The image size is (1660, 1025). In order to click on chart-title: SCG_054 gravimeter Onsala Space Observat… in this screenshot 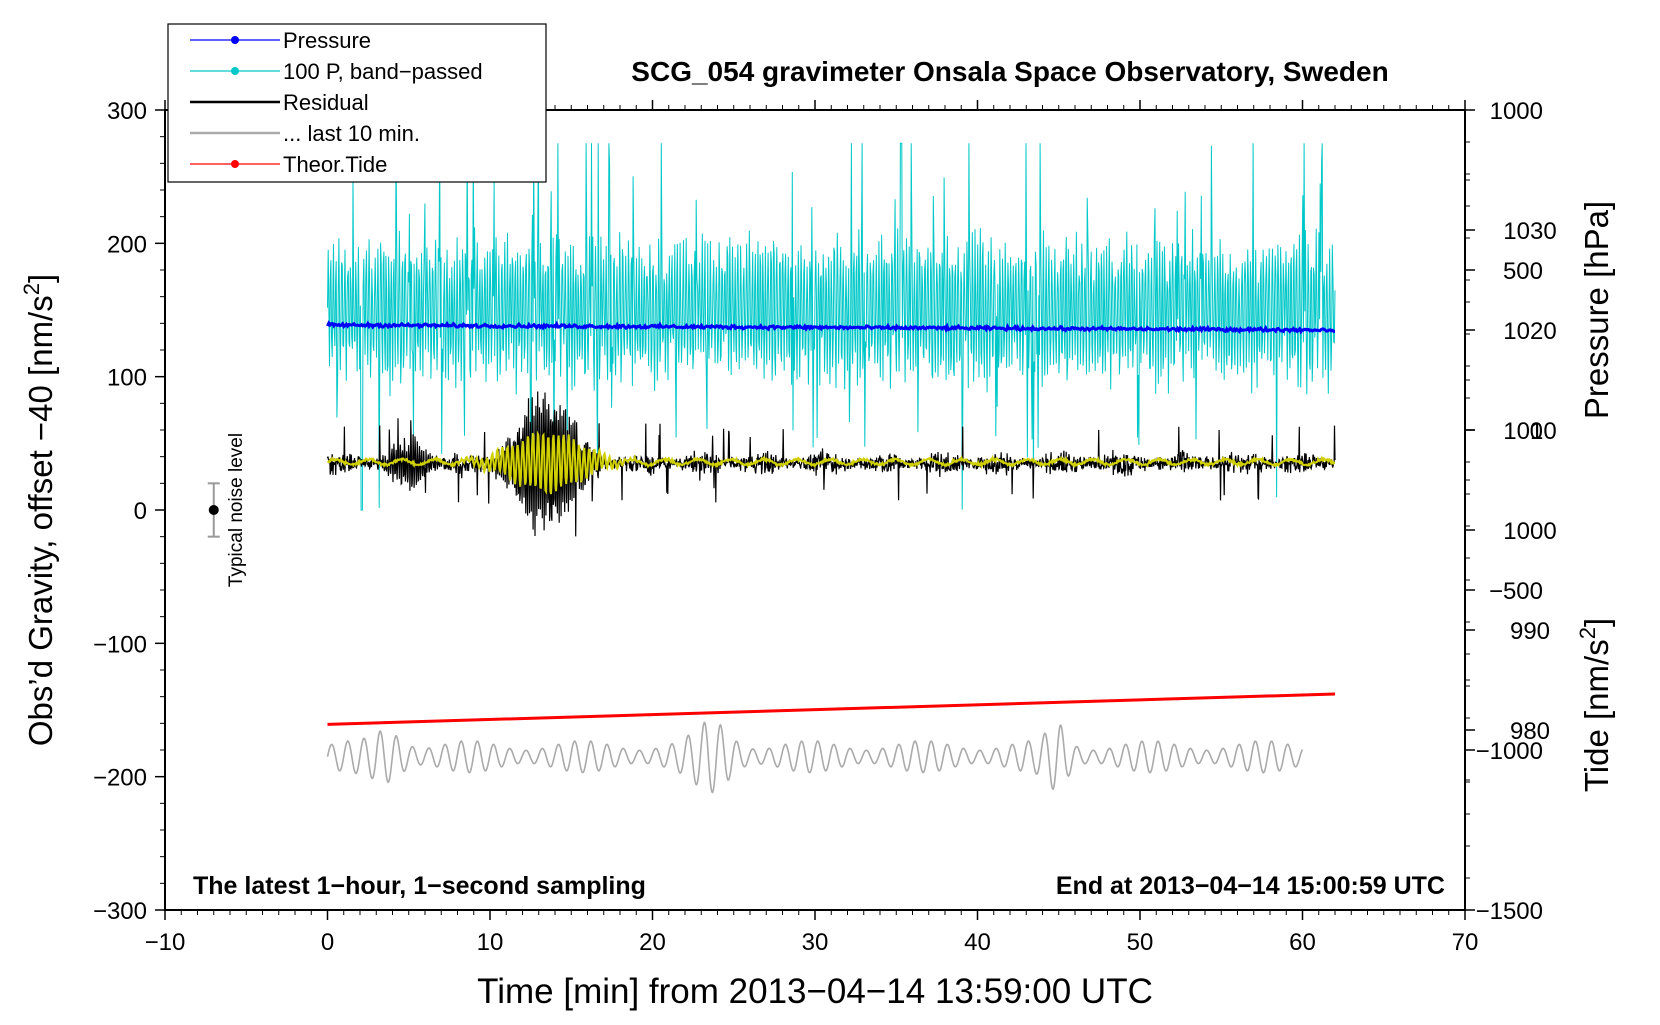, I will do `click(1009, 71)`.